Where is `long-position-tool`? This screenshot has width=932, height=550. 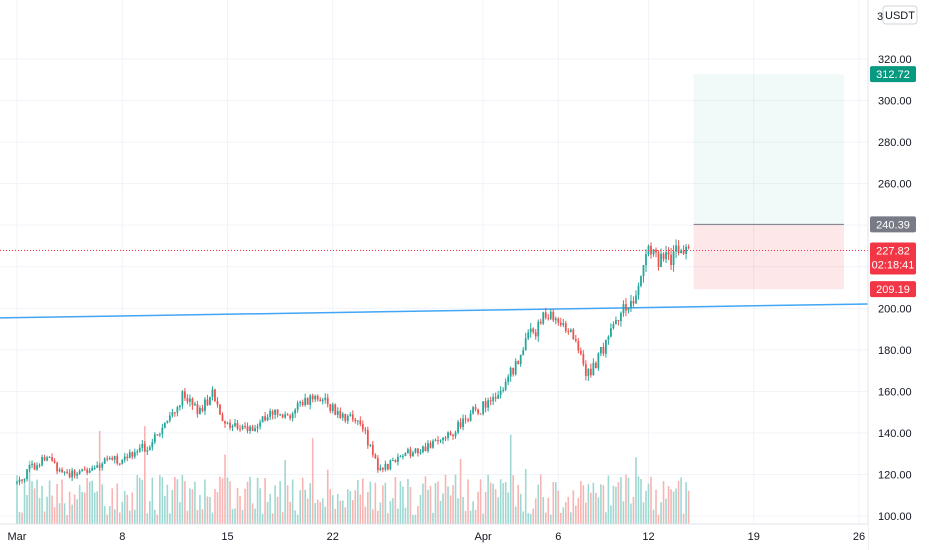
long-position-tool is located at coordinates (768, 182).